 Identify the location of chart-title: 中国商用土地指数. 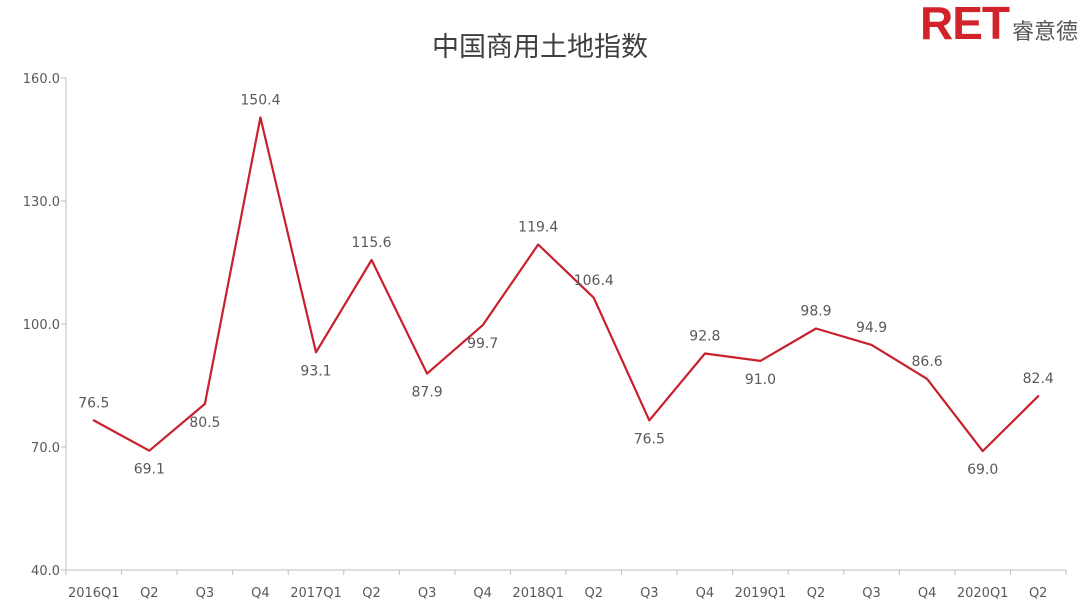
(540, 47).